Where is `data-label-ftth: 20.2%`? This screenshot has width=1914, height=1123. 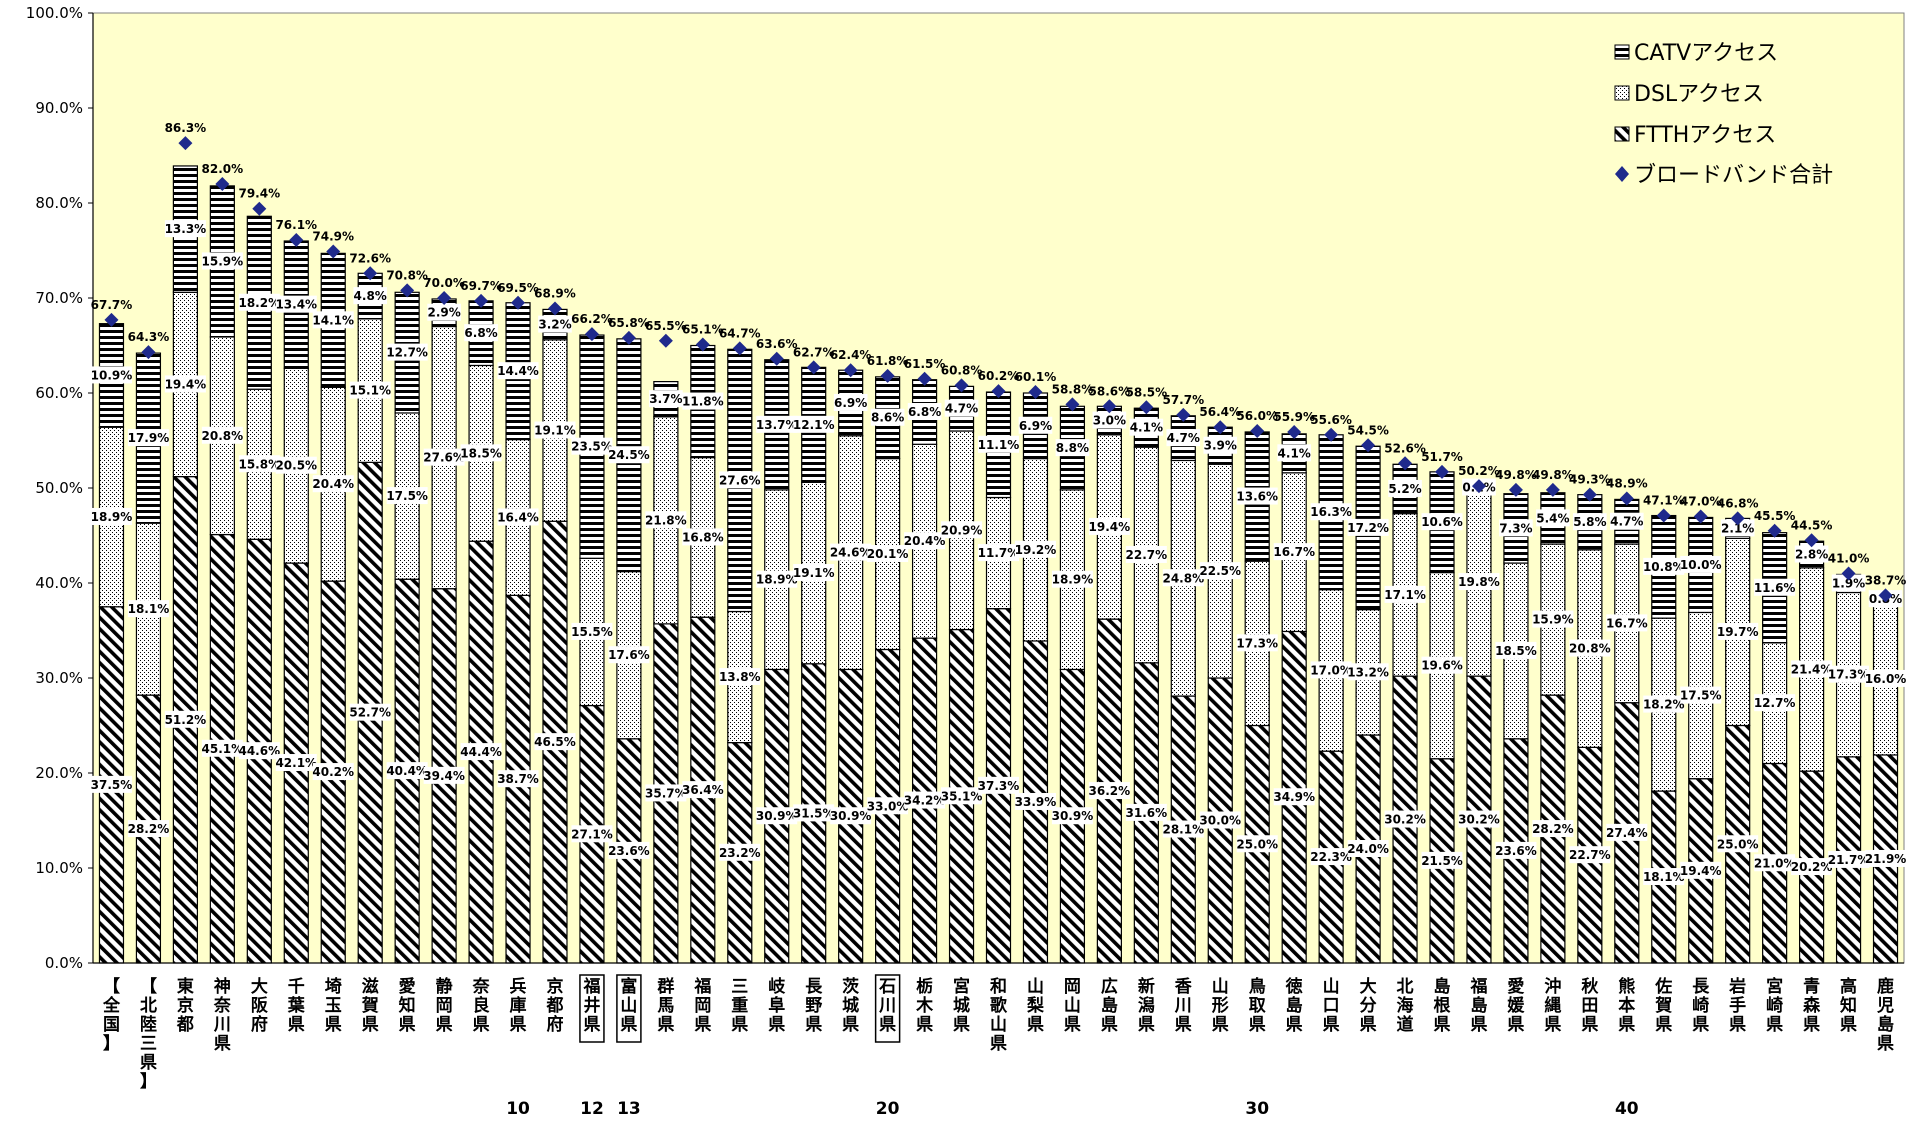
data-label-ftth: 20.2% is located at coordinates (1812, 867).